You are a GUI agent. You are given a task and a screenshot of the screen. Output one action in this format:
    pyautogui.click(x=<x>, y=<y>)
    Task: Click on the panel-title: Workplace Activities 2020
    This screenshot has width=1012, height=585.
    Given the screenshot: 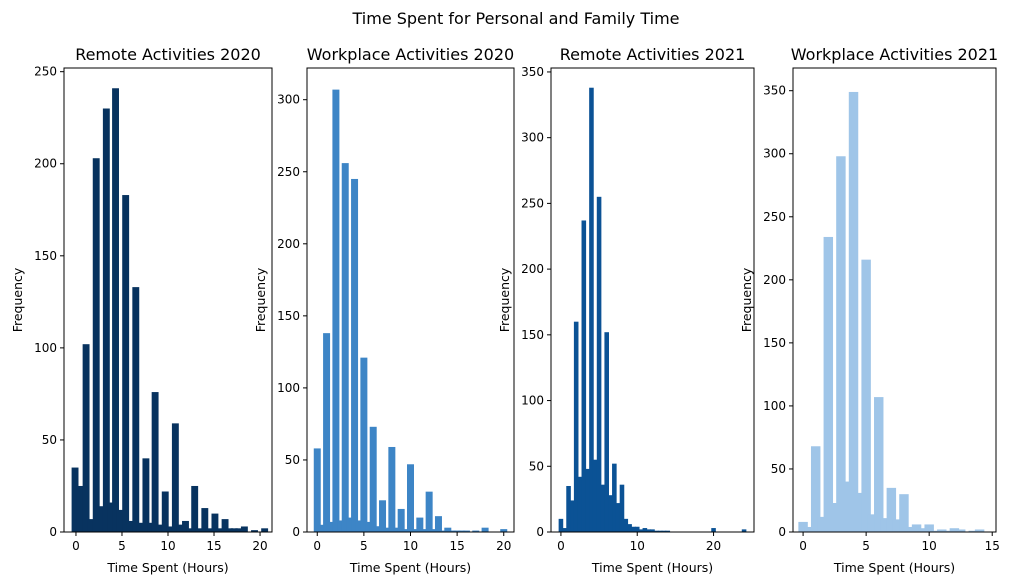 What is the action you would take?
    pyautogui.click(x=410, y=54)
    